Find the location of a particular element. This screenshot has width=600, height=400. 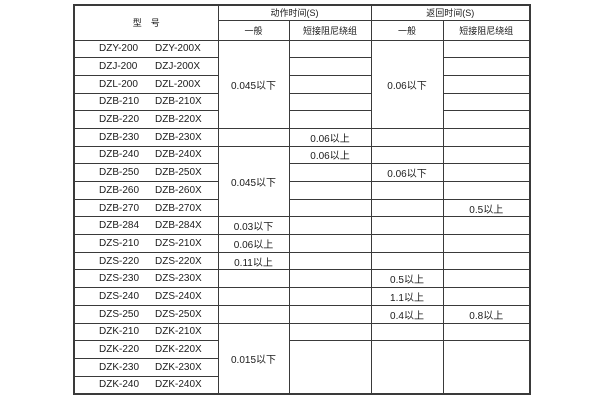

table-row: DZJ-200 DZJ-200X is located at coordinates (302, 66).